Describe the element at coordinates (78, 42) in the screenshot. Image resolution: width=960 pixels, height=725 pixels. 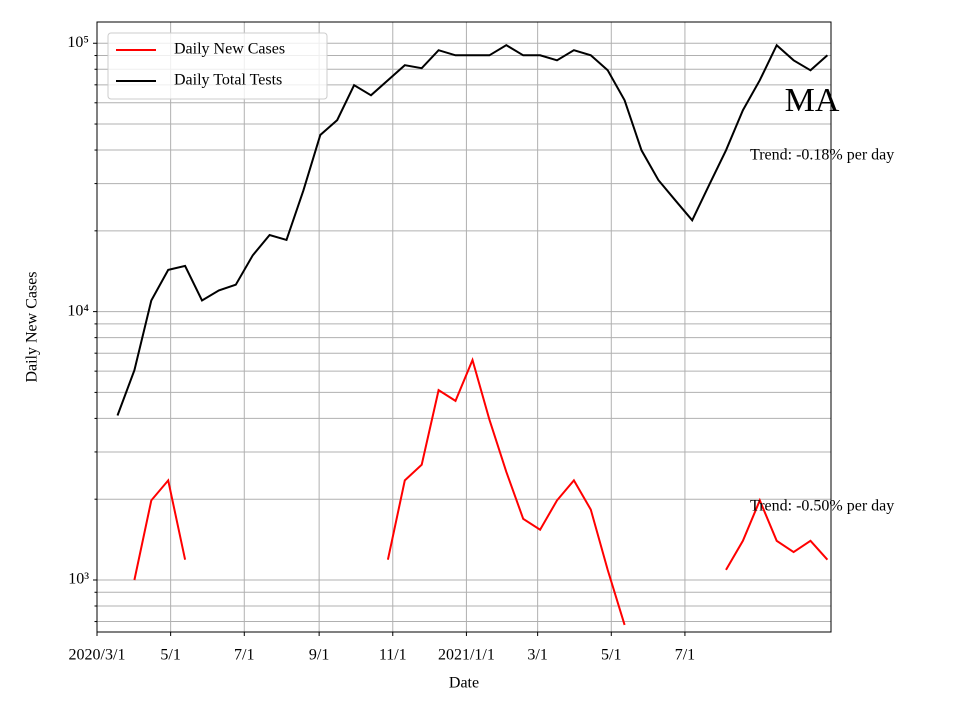
I see `y-tick-label: 10⁵` at that location.